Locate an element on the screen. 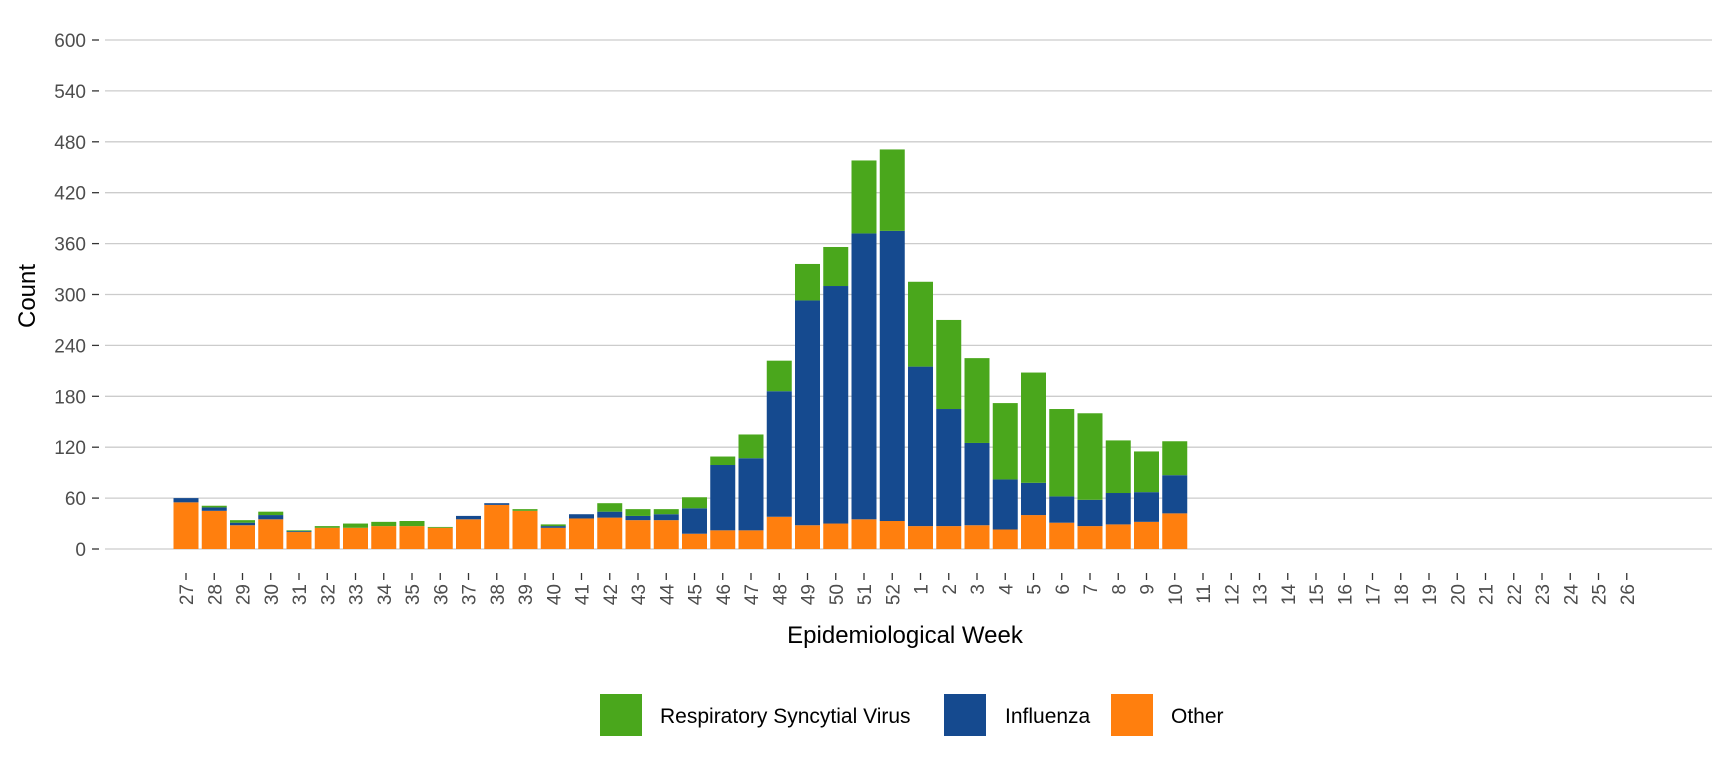 Image resolution: width=1728 pixels, height=768 pixels. x-tick-label: 33 is located at coordinates (357, 594).